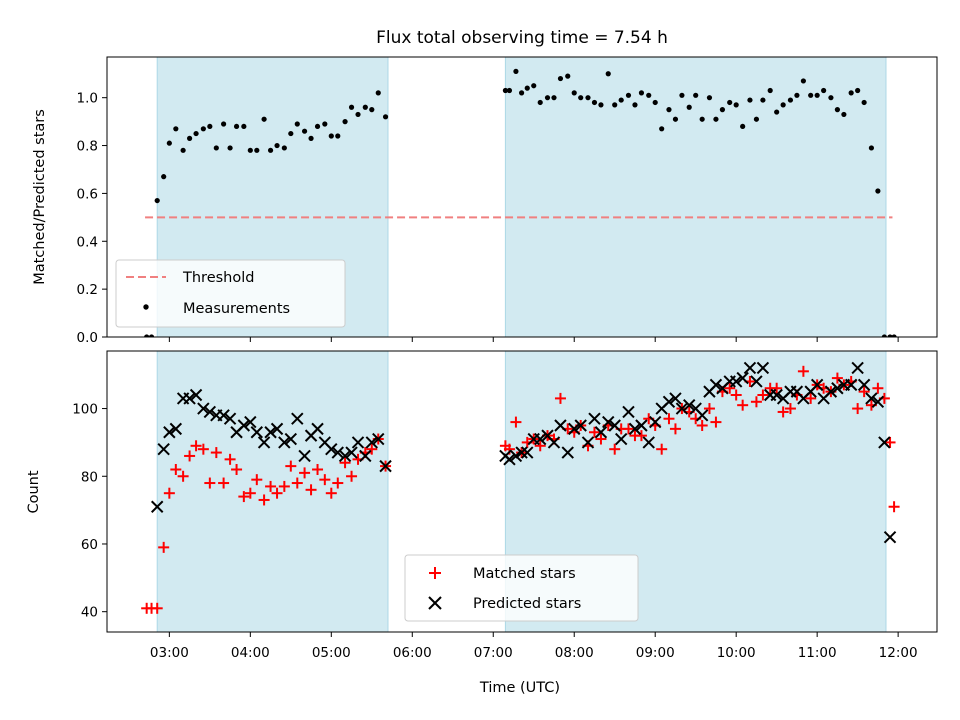  What do you see at coordinates (87, 99) in the screenshot?
I see `ratio-y-tick-label: 1.0` at bounding box center [87, 99].